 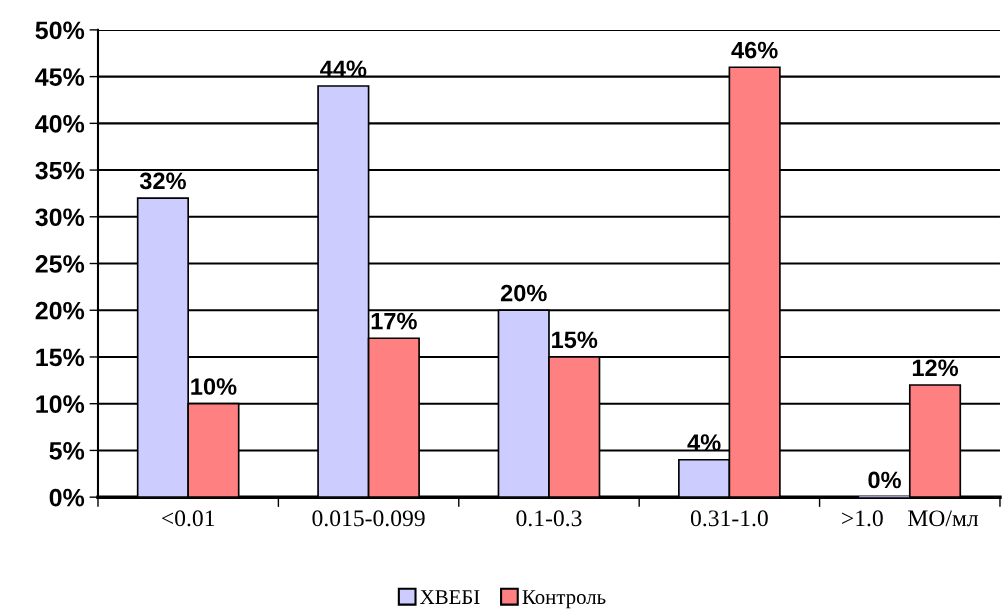 I want to click on data-label: 12%, so click(x=935, y=368).